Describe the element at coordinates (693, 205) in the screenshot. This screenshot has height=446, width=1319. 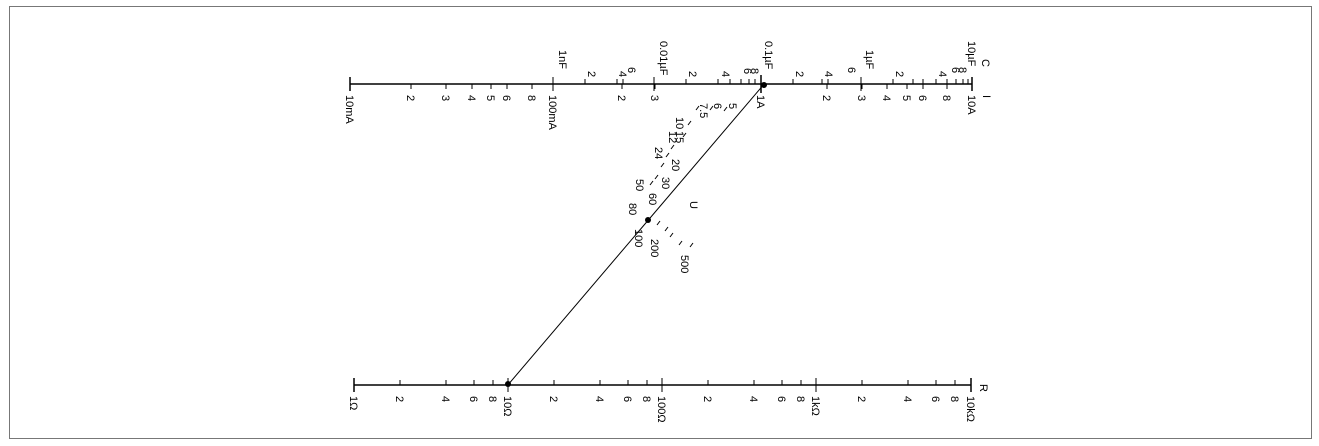
I see `u-scale-name: U` at that location.